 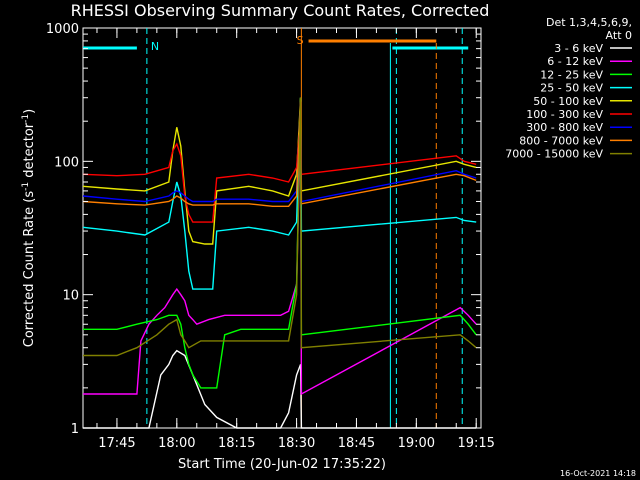 I want to click on x-axis-label: Start Time (20-Jun-02 17:35:22), so click(x=282, y=464).